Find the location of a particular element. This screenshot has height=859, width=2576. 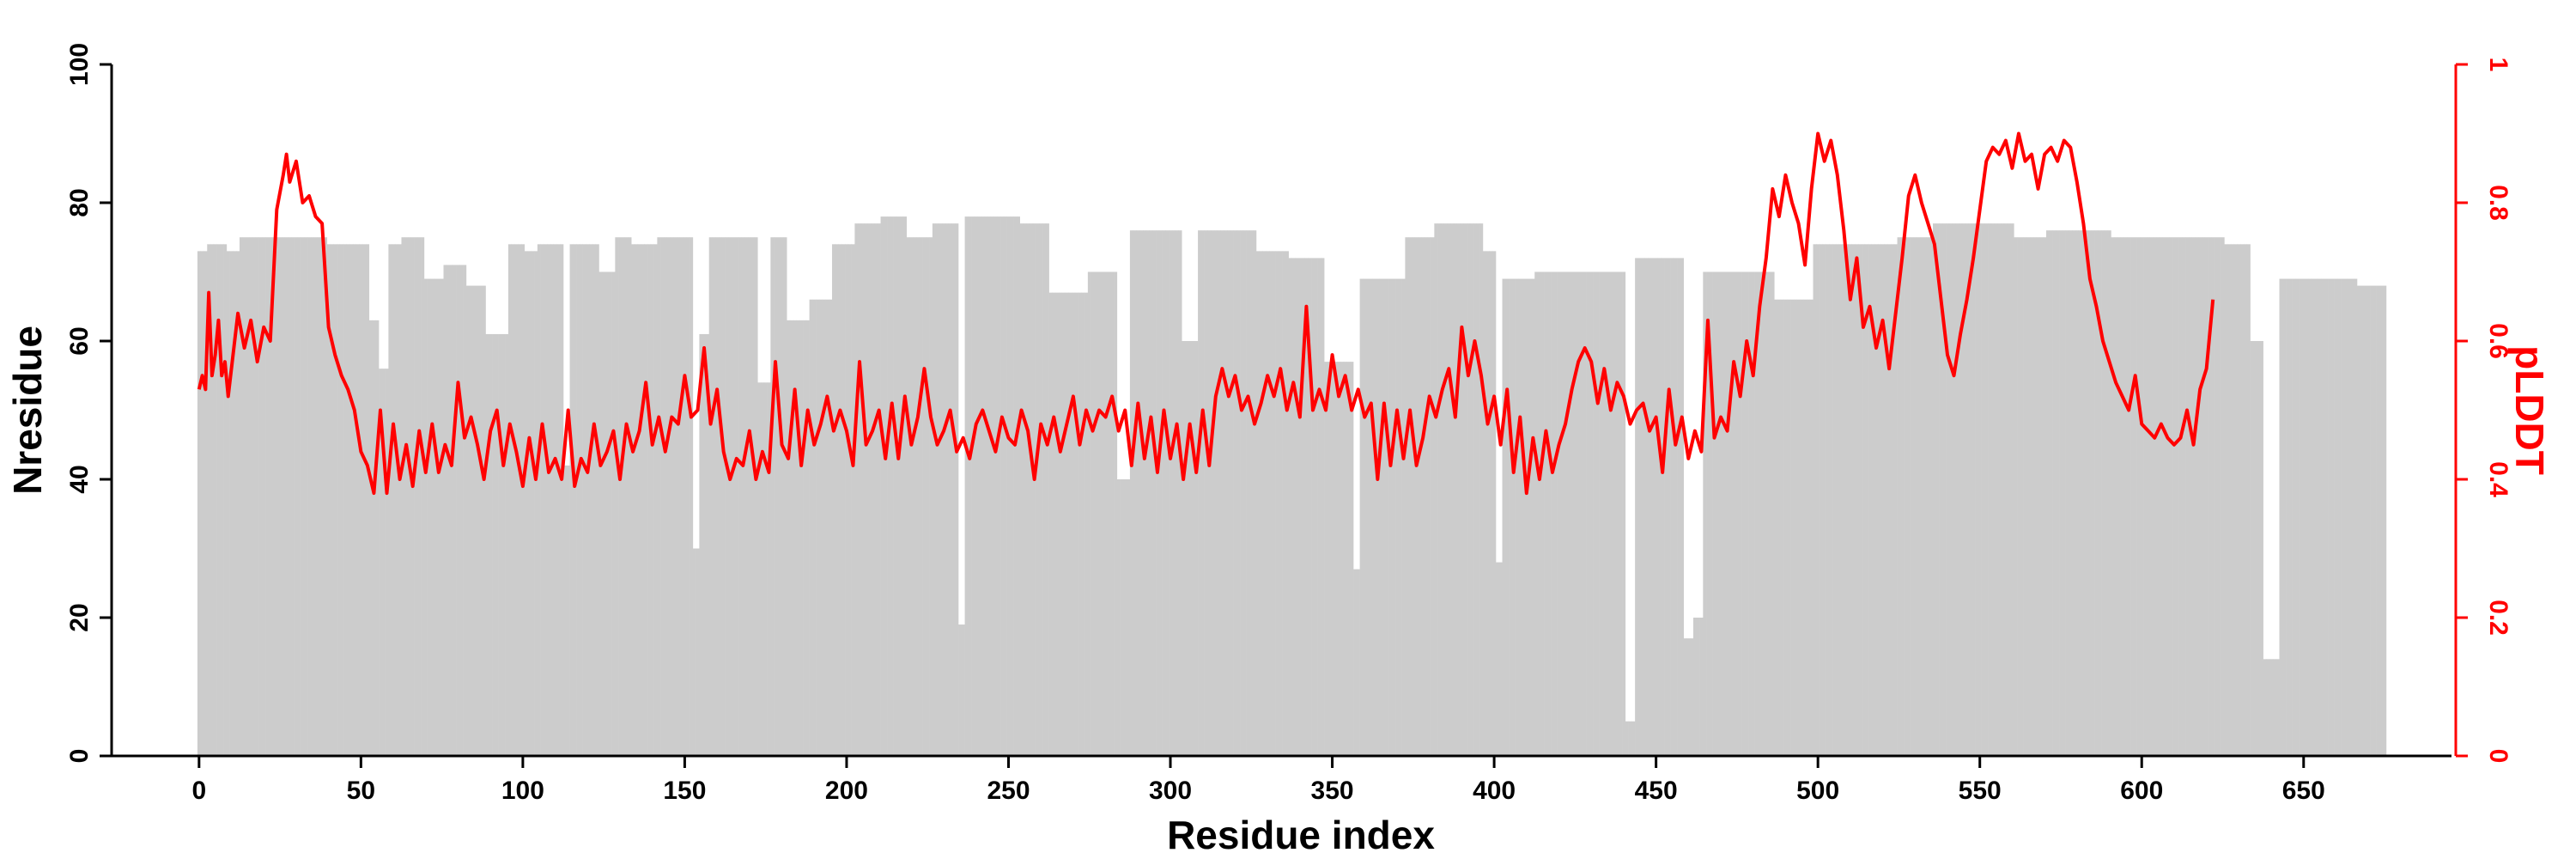

left-y-tick-label: 80 is located at coordinates (79, 202).